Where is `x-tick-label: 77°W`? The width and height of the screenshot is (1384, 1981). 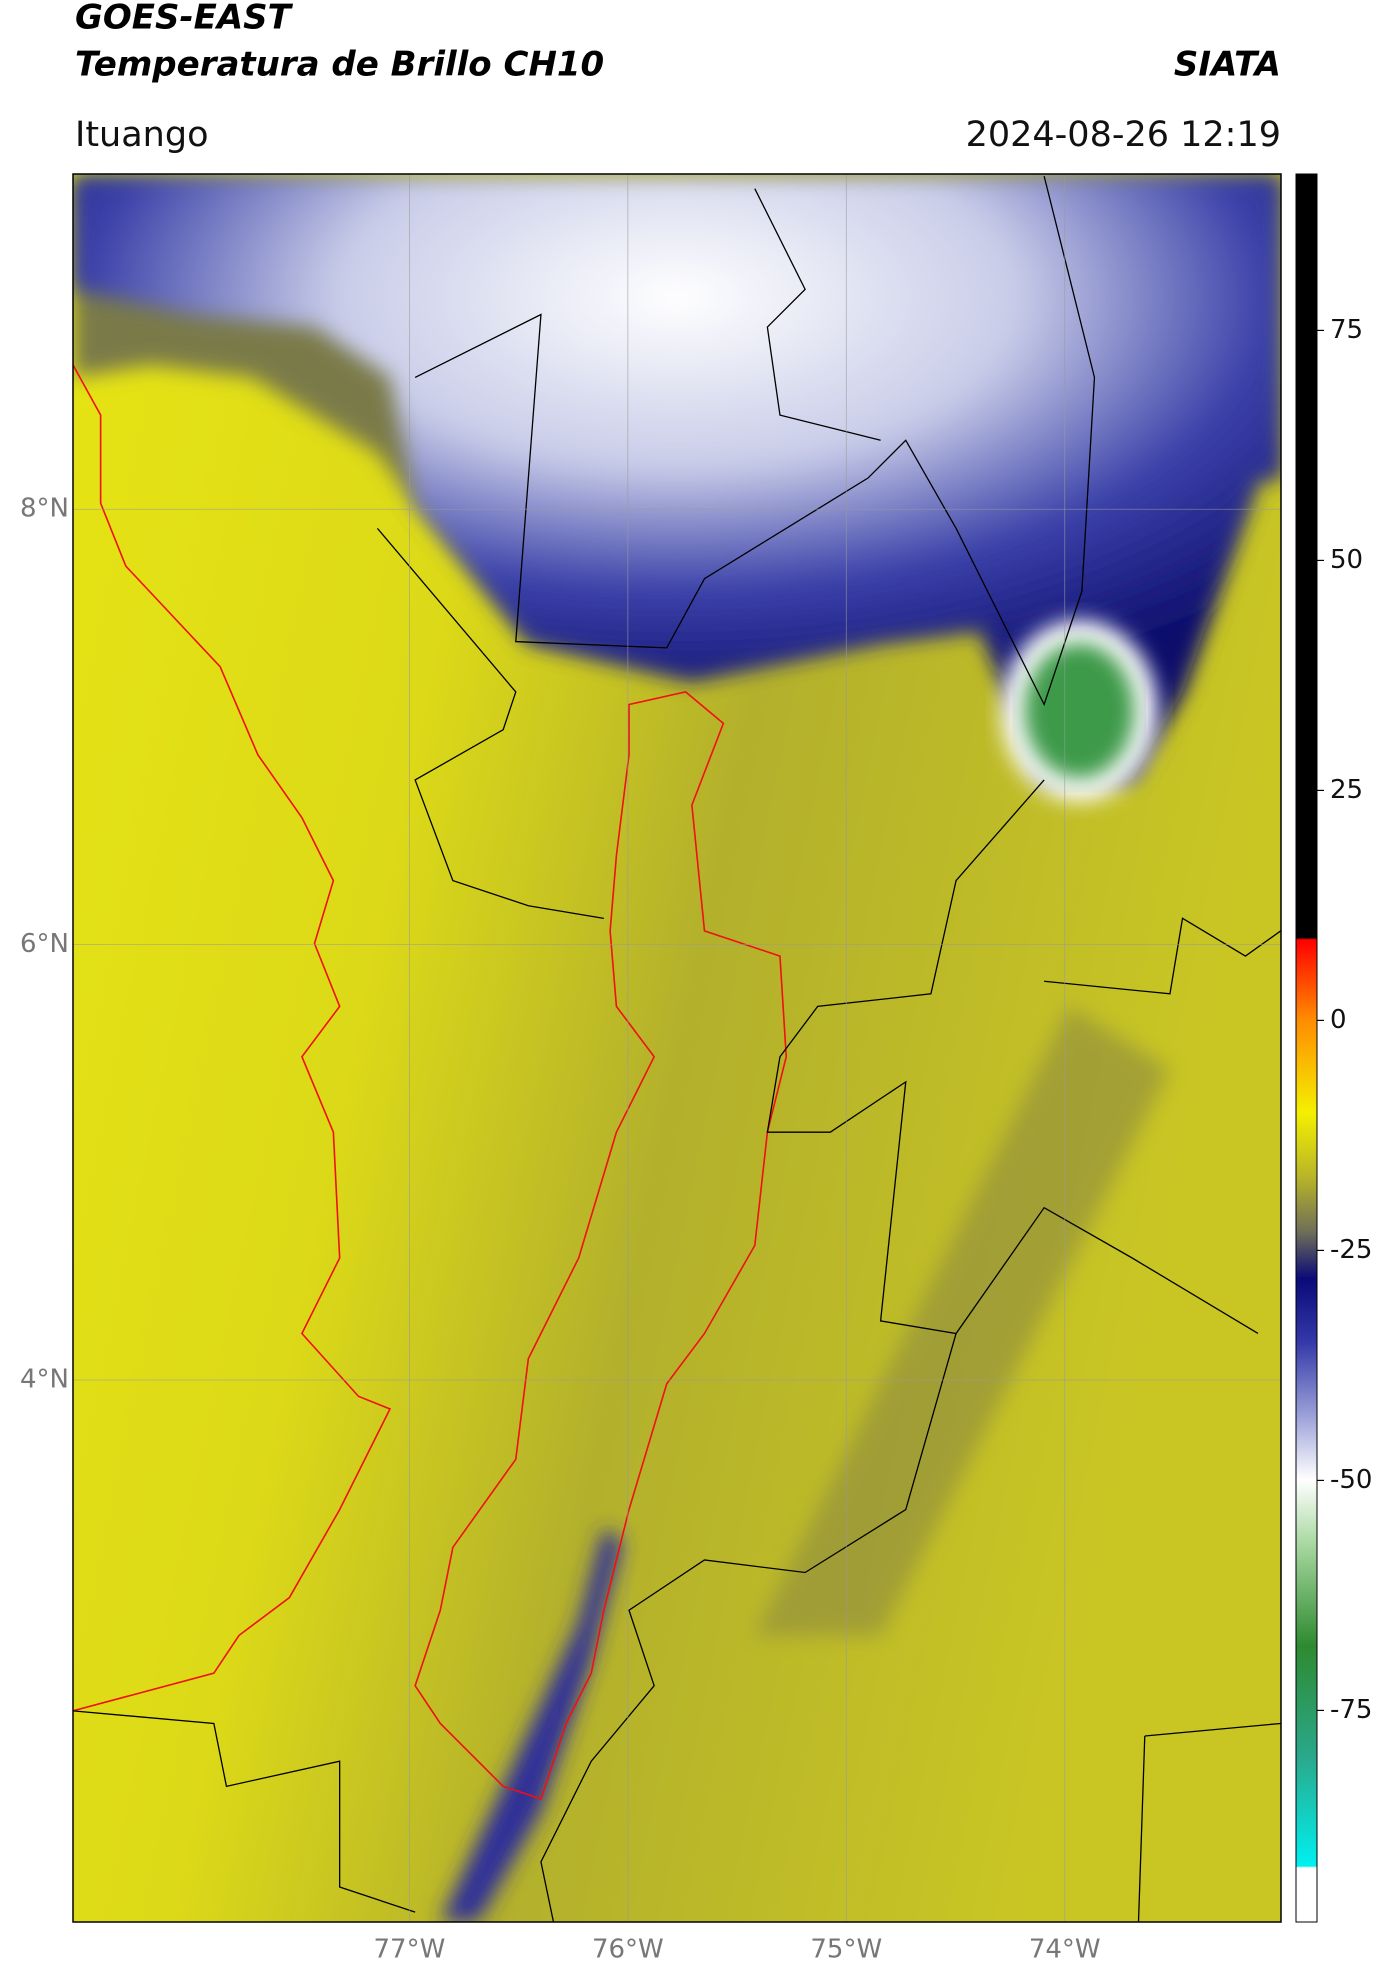 x-tick-label: 77°W is located at coordinates (410, 1950).